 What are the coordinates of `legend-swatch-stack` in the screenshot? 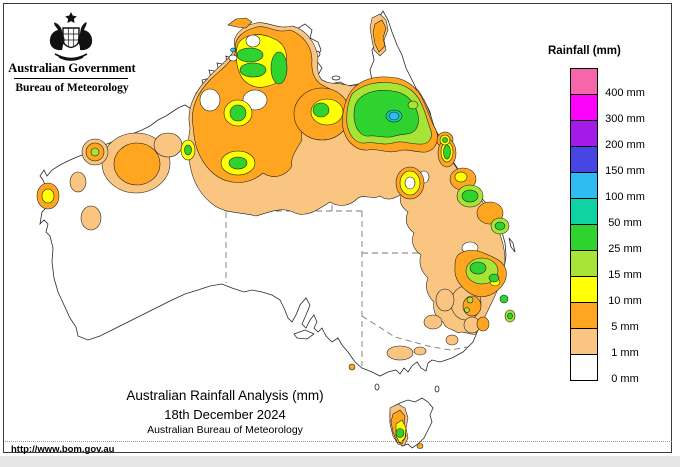 It's located at (584, 224).